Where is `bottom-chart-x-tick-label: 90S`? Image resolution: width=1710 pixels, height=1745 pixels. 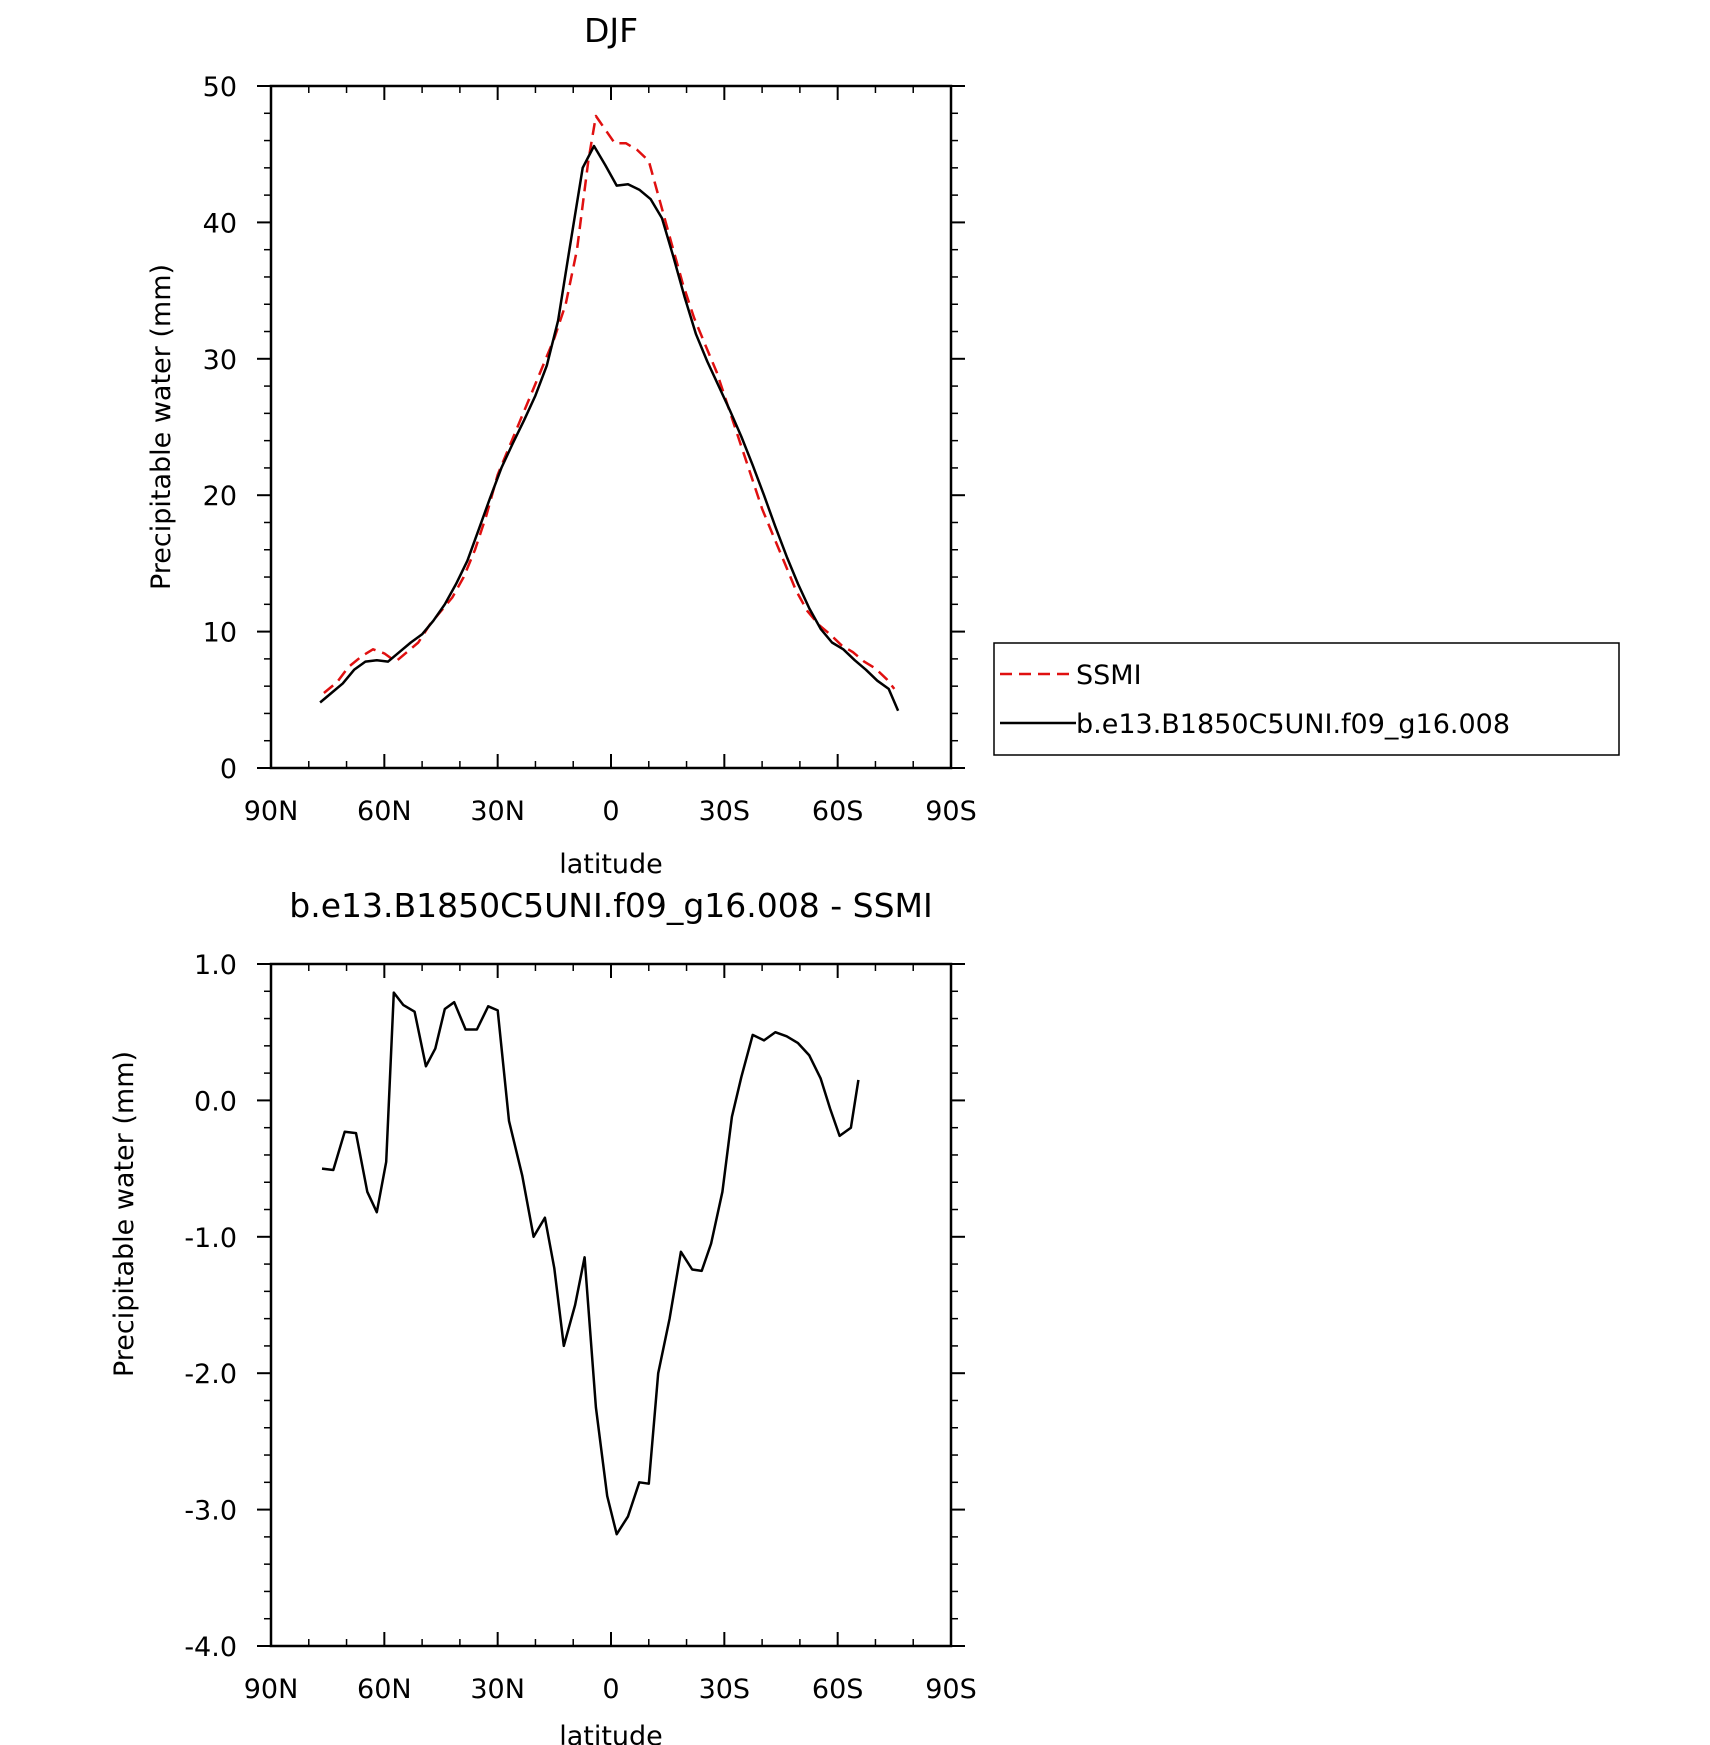
bottom-chart-x-tick-label: 90S is located at coordinates (951, 1689).